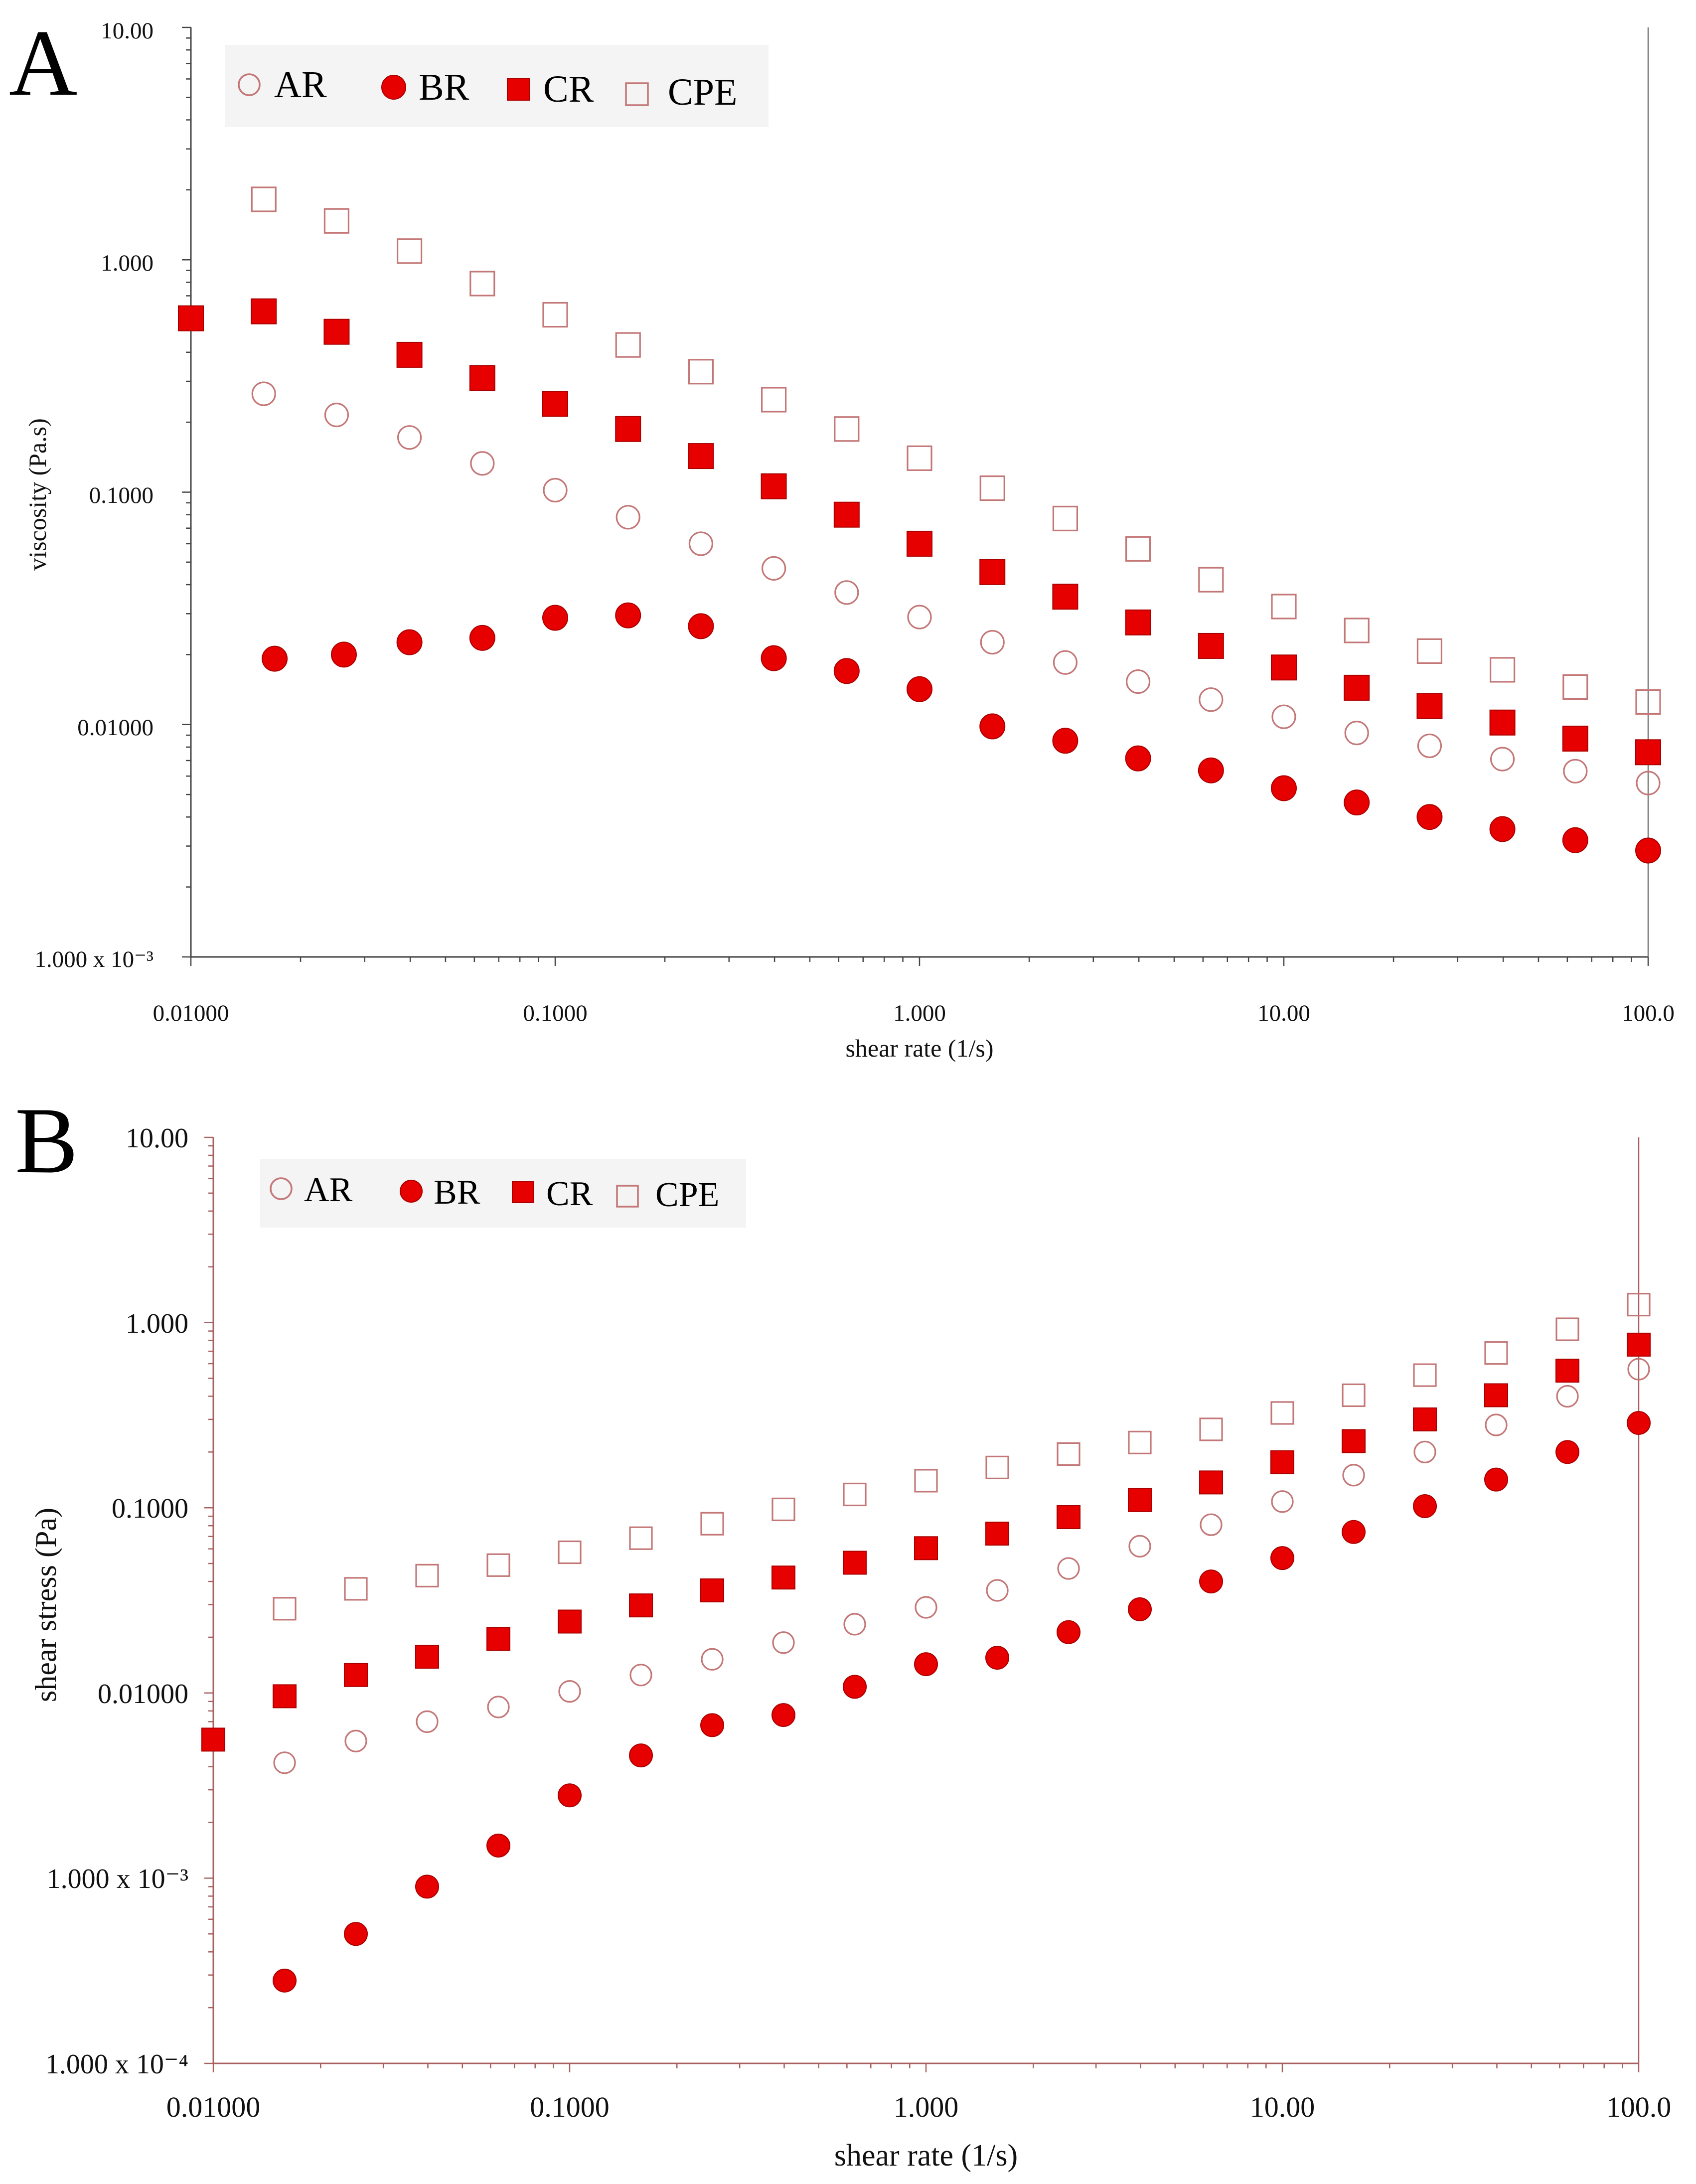 The height and width of the screenshot is (2184, 1696). What do you see at coordinates (702, 92) in the screenshot?
I see `legend-label-cpe: CPE` at bounding box center [702, 92].